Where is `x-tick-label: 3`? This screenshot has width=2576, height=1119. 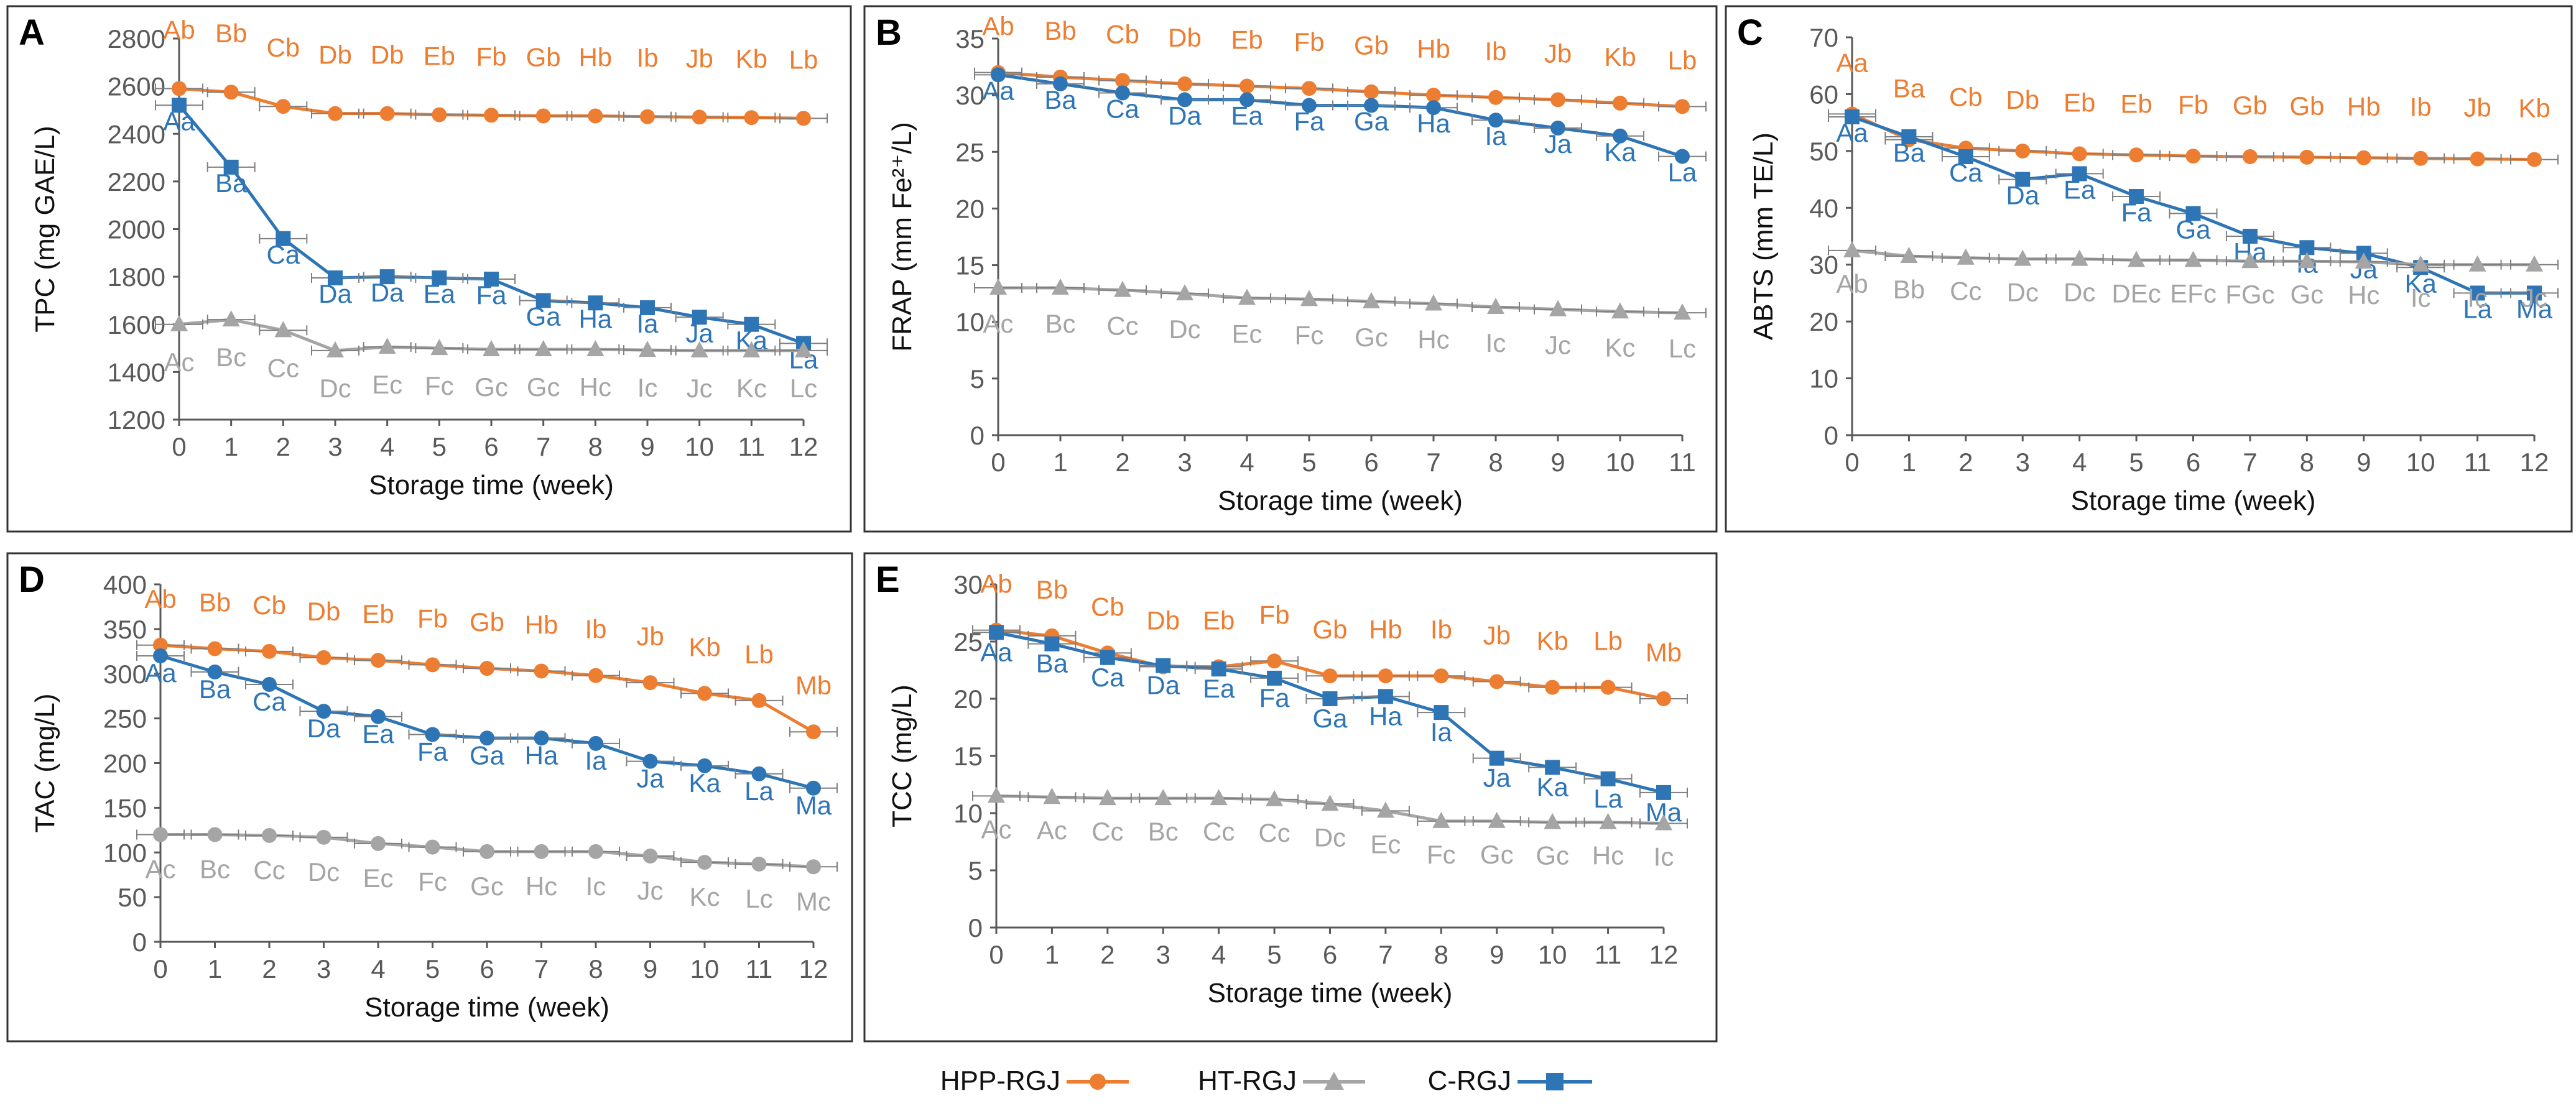 x-tick-label: 3 is located at coordinates (1163, 954).